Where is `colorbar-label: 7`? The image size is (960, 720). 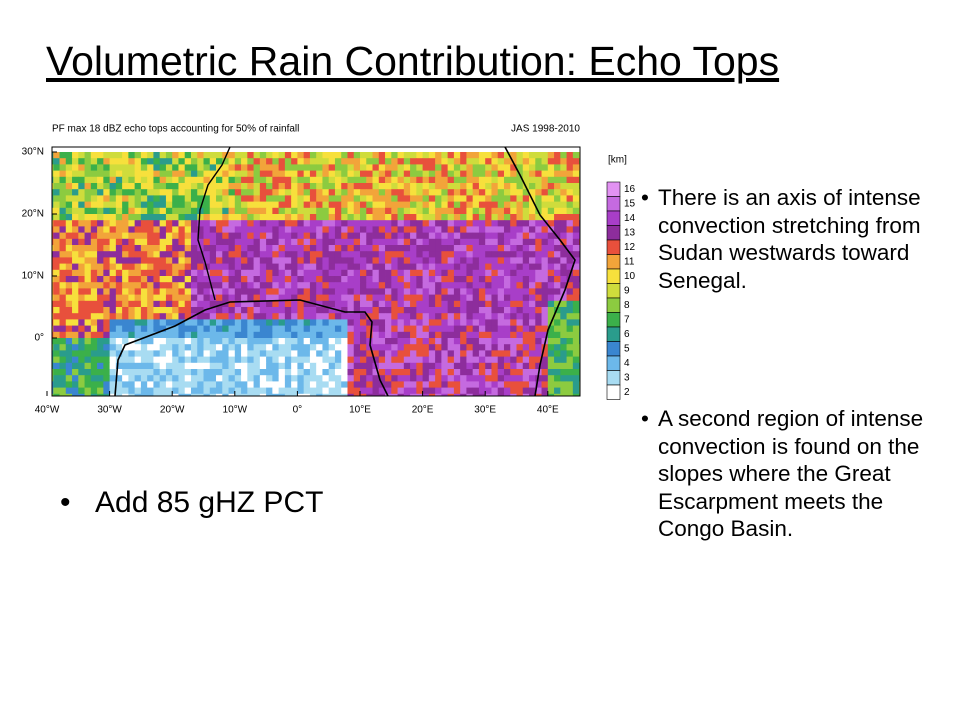
colorbar-label: 7 is located at coordinates (627, 319).